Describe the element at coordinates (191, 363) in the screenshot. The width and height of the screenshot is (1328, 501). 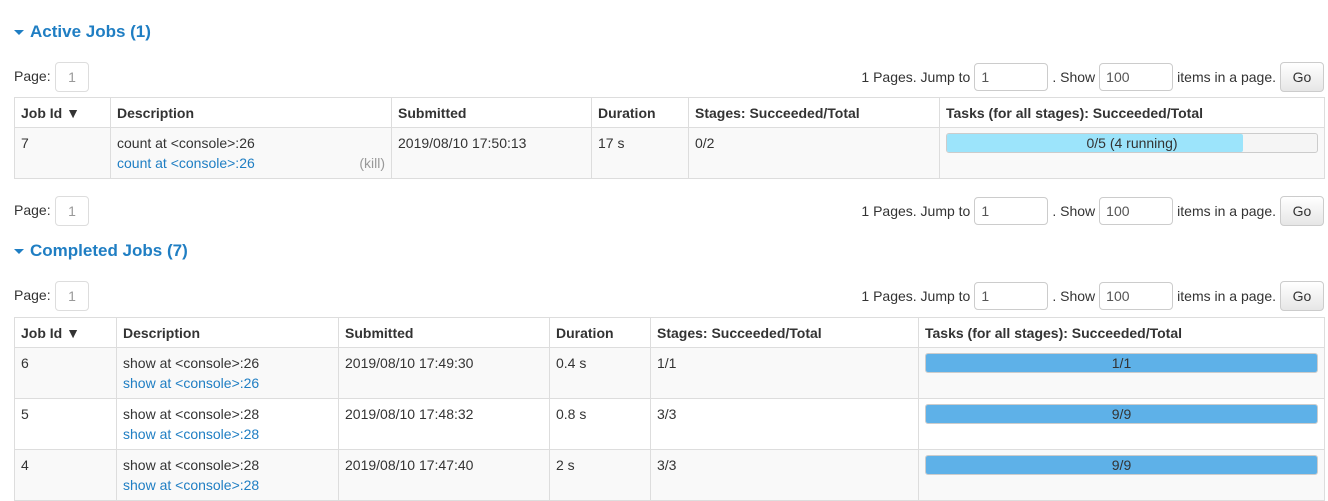
I see `description-text: show at <console>:26` at that location.